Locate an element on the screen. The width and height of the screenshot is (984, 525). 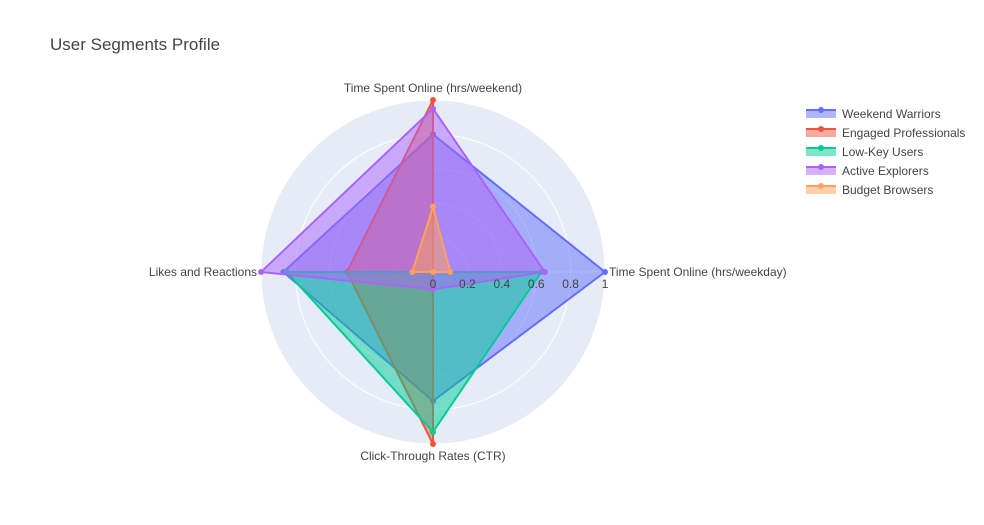
radial-tick-label: 1 is located at coordinates (605, 284).